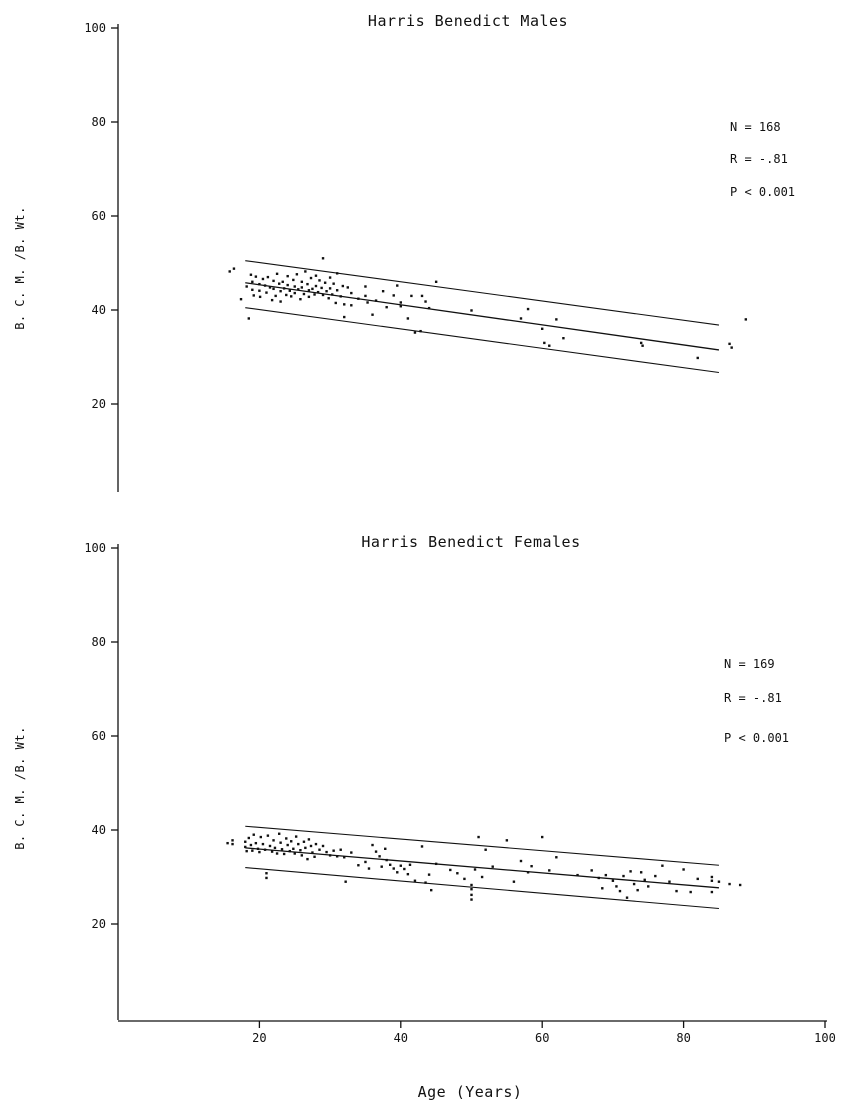  Describe the element at coordinates (99, 830) in the screenshot. I see `females-y-tick-label-40: 40` at that location.